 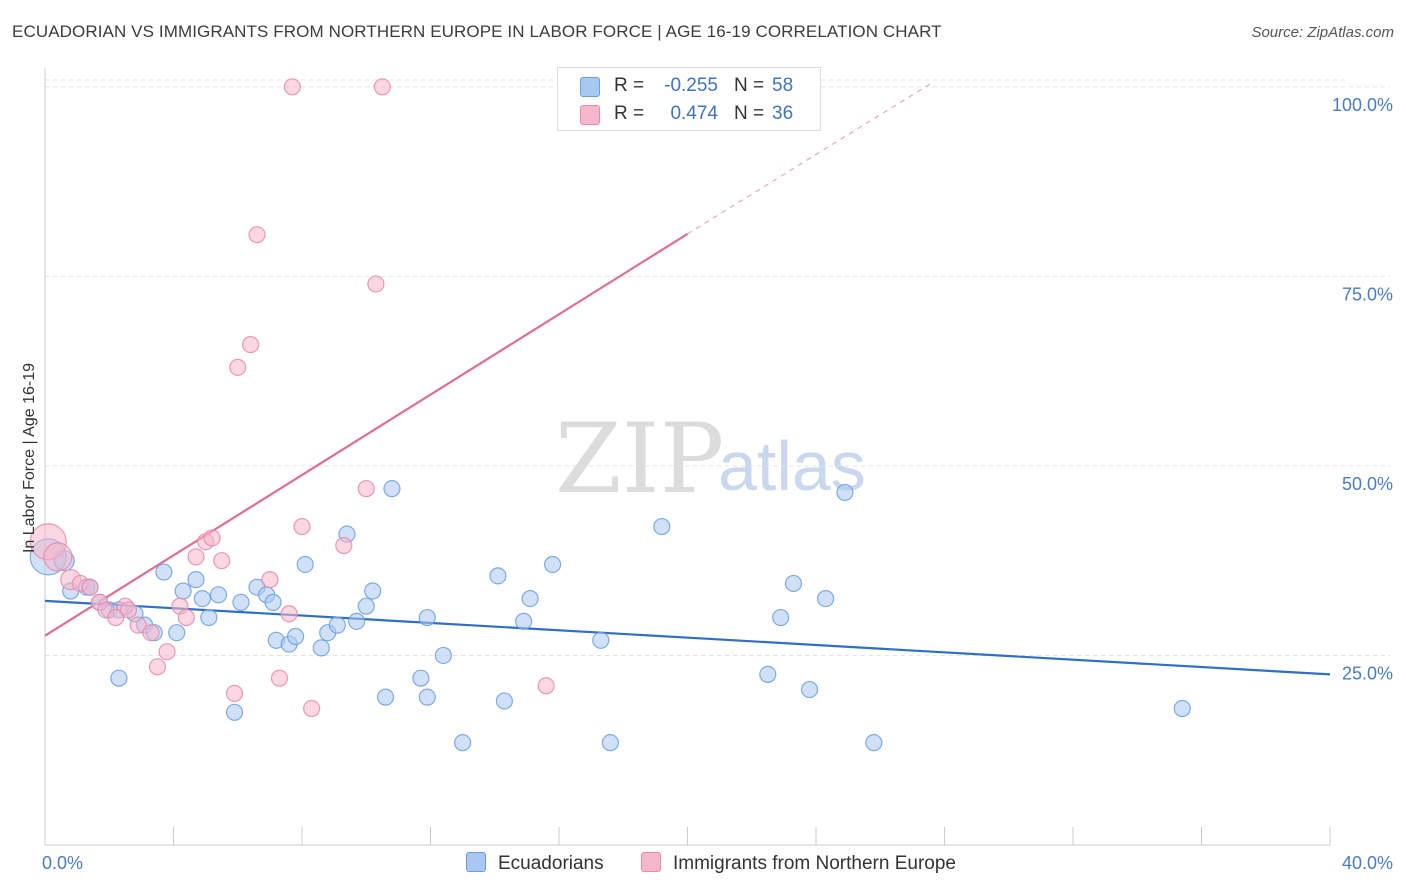 What do you see at coordinates (62, 863) in the screenshot?
I see `x-tick-label: 0.0%` at bounding box center [62, 863].